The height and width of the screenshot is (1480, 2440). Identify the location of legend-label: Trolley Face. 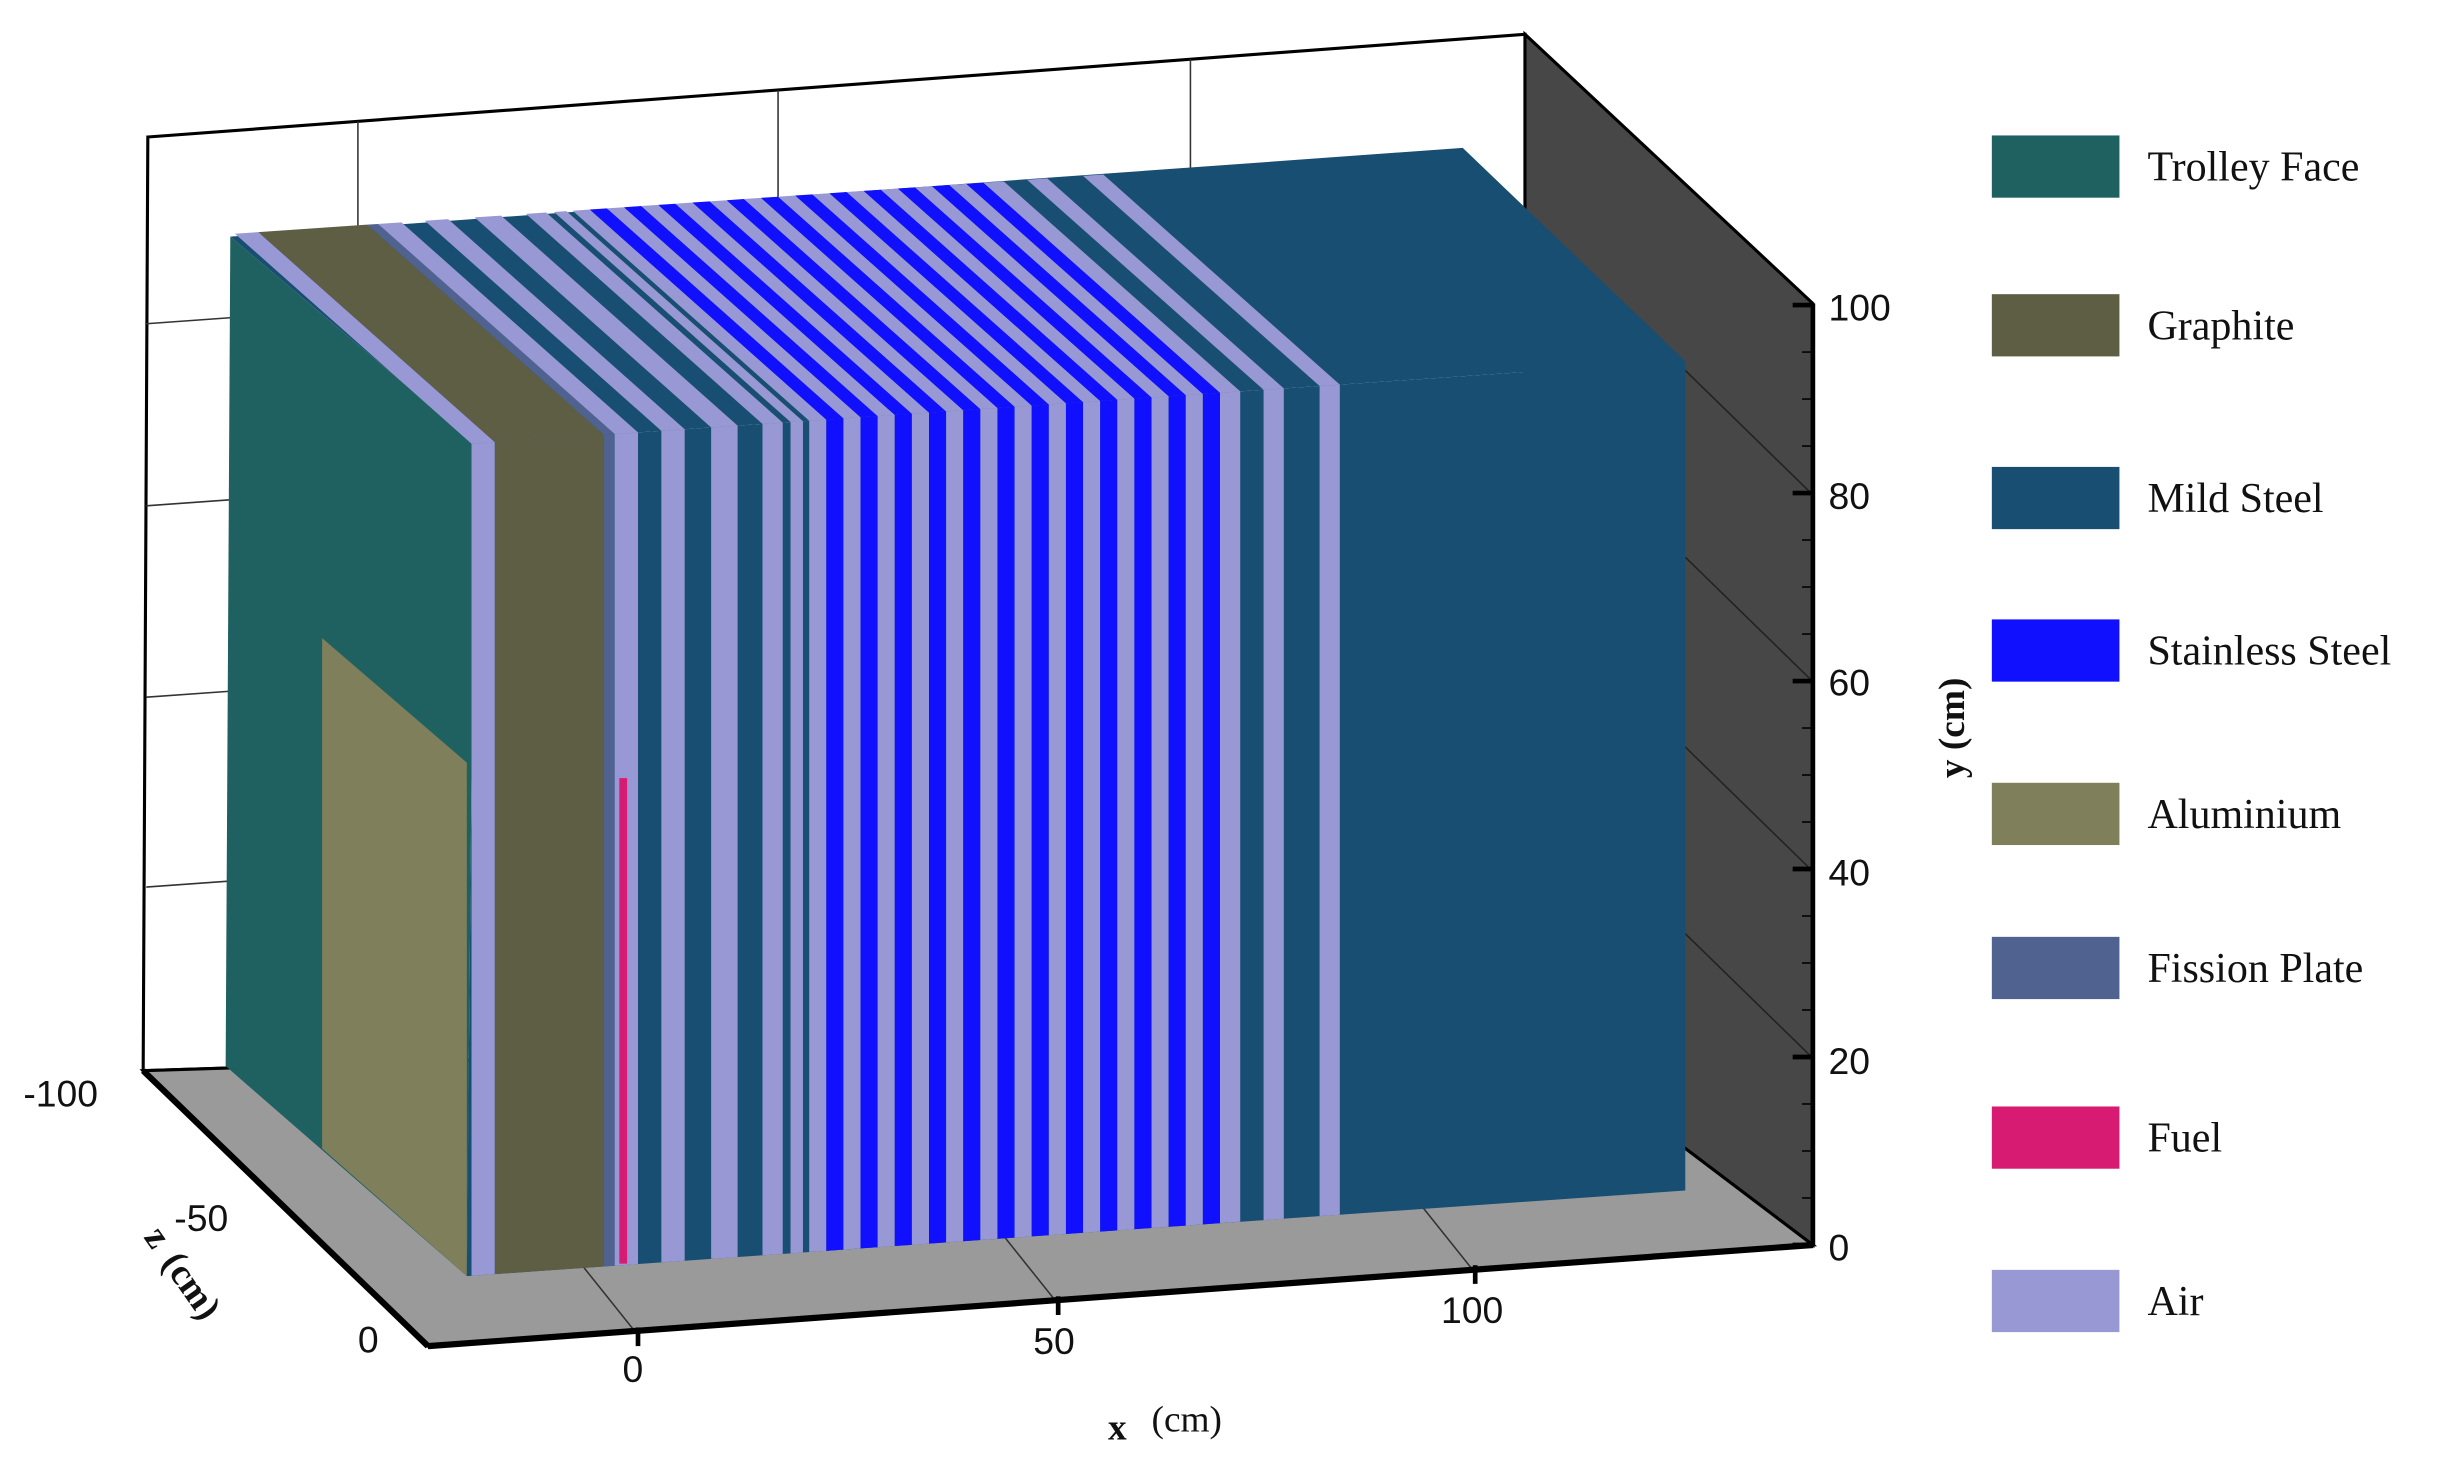
(2253, 168).